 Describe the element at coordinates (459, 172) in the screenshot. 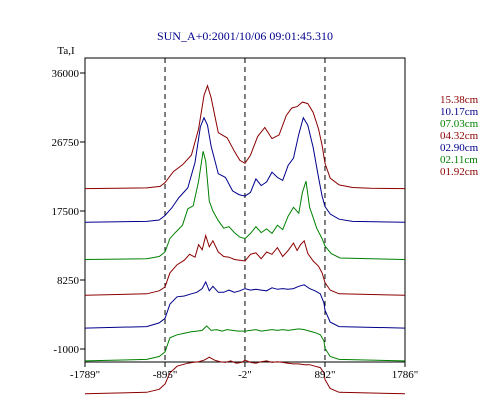

I see `legend-entry: 01.92cm` at that location.